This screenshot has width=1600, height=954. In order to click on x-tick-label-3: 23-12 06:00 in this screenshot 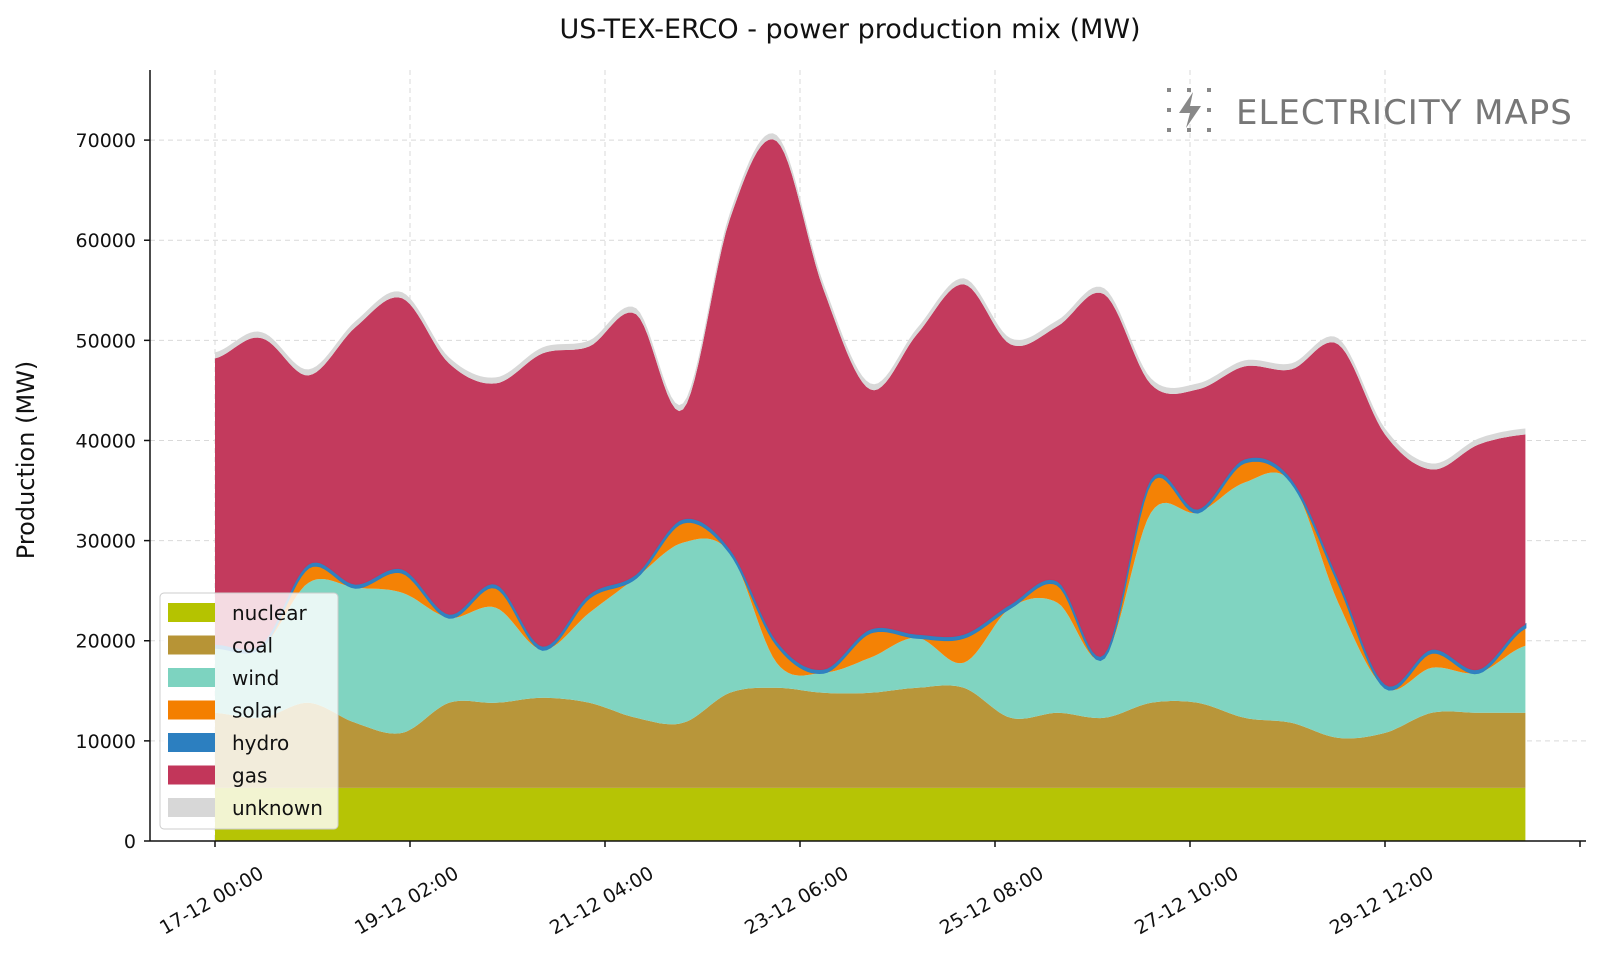, I will do `click(796, 900)`.